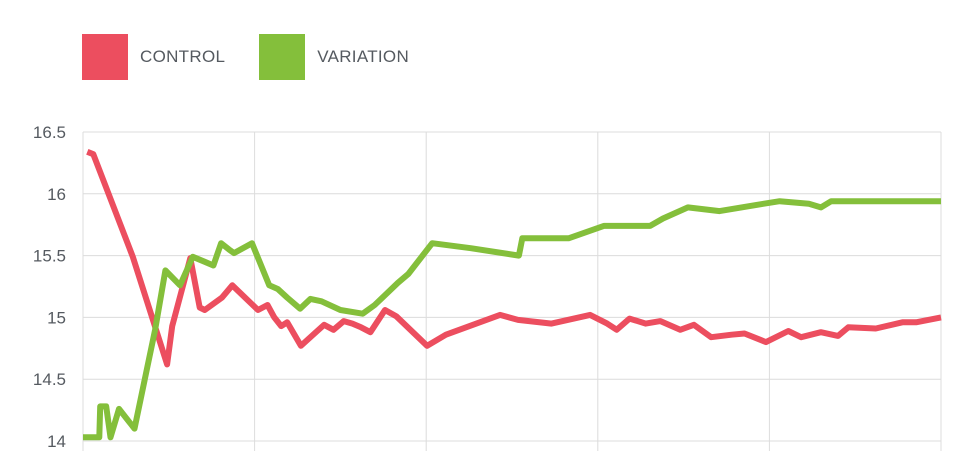 The image size is (959, 464). I want to click on legend-swatch-control, so click(105, 57).